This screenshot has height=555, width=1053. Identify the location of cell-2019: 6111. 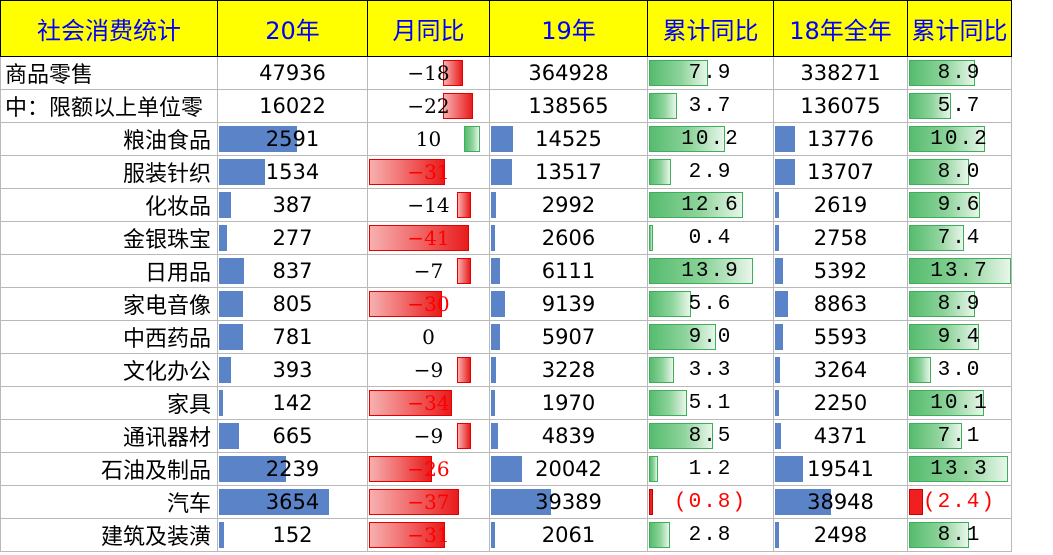
(568, 271).